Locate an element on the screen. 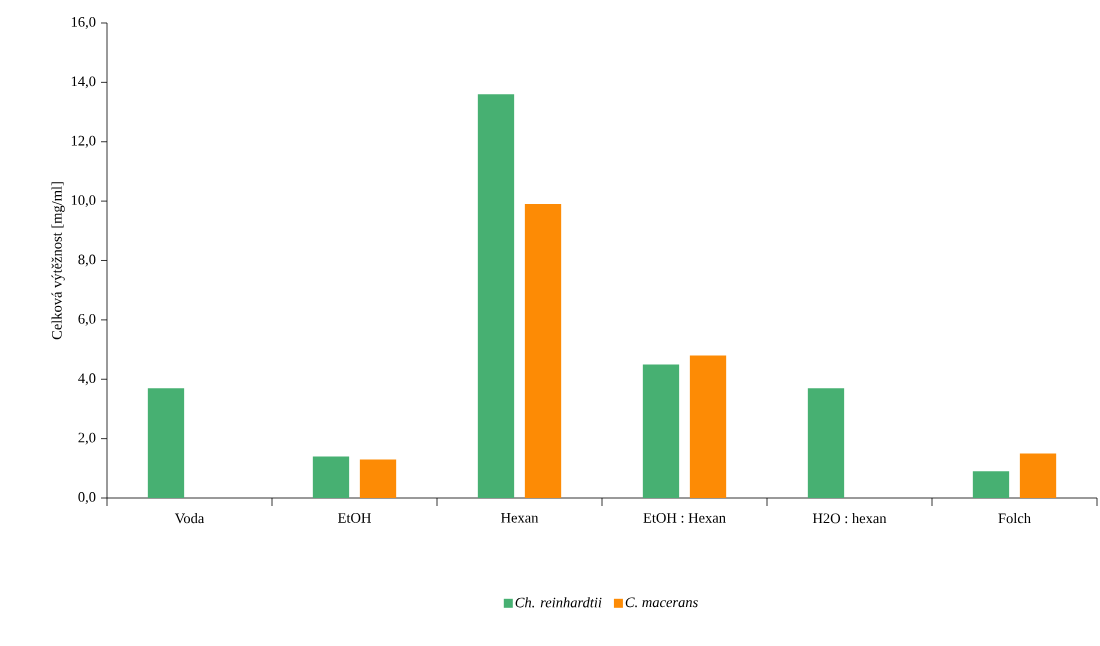  y-tick-label: 6,0 is located at coordinates (87, 319).